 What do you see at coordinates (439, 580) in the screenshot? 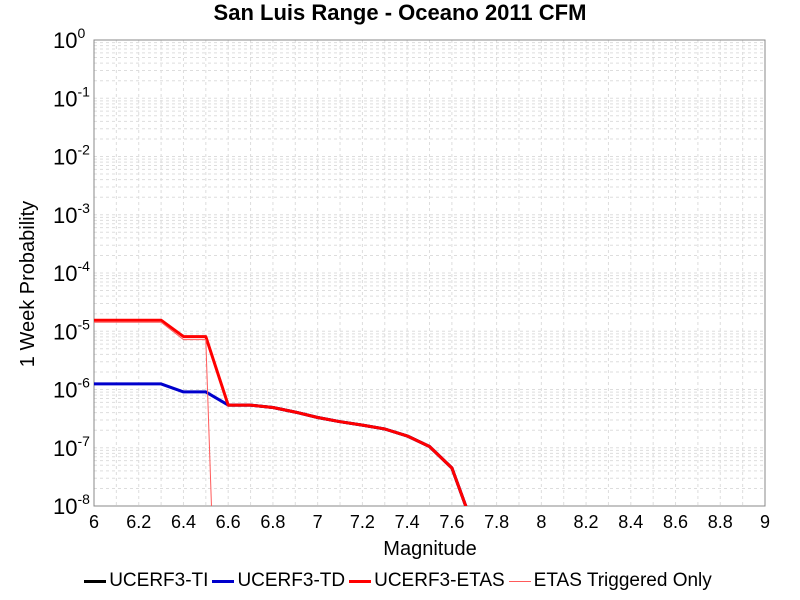
I see `legend-label: UCERF3-ETAS` at bounding box center [439, 580].